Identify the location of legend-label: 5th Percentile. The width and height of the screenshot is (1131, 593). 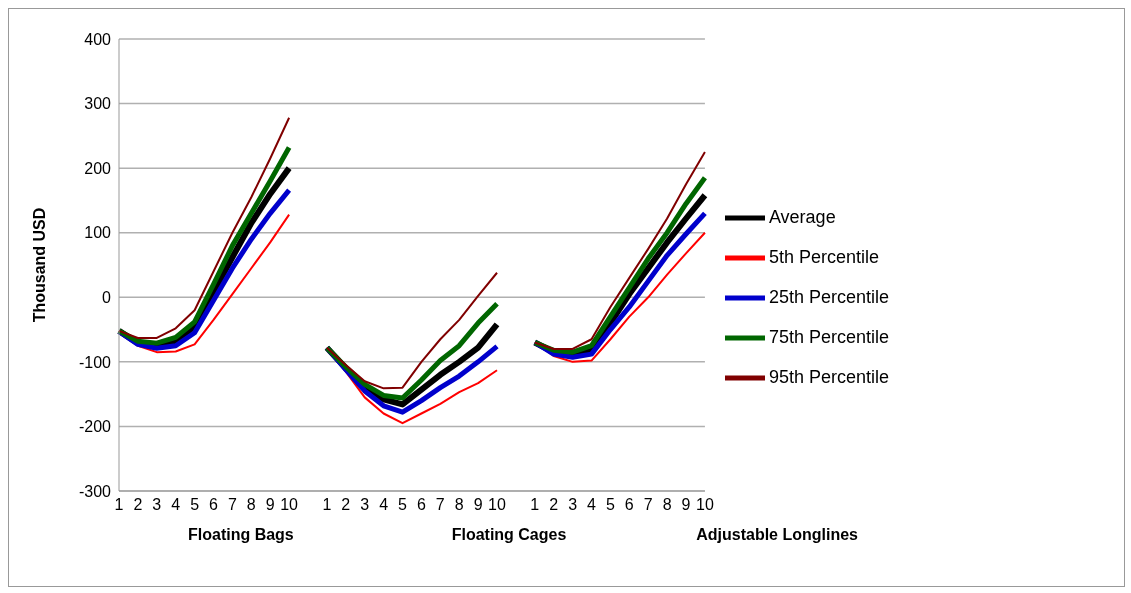
(823, 256).